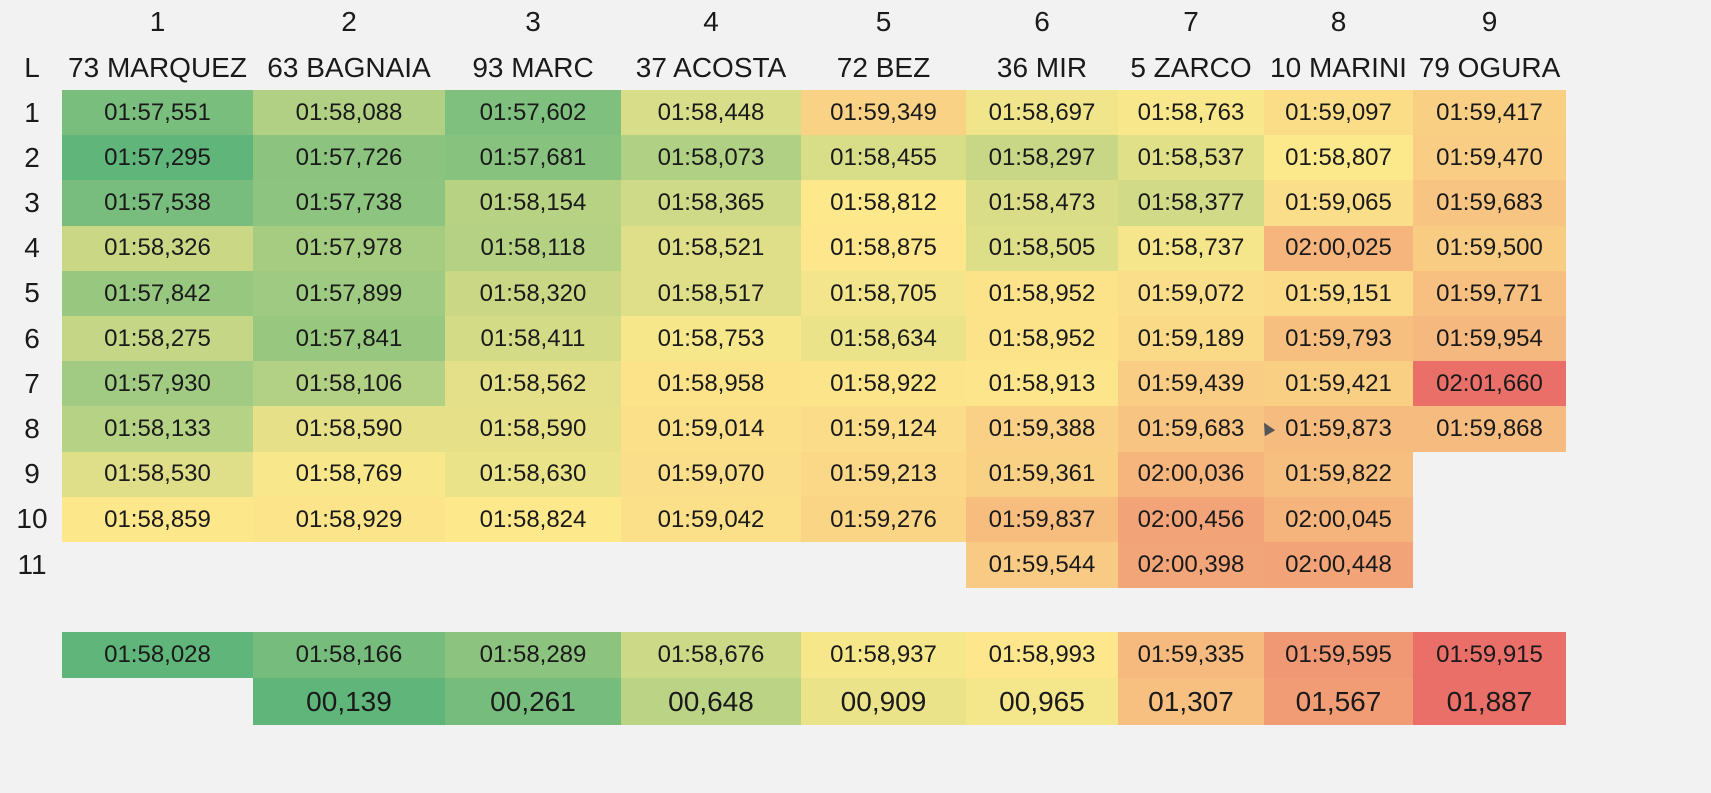  What do you see at coordinates (1489, 203) in the screenshot?
I see `lap-time-cell: 01:59,683` at bounding box center [1489, 203].